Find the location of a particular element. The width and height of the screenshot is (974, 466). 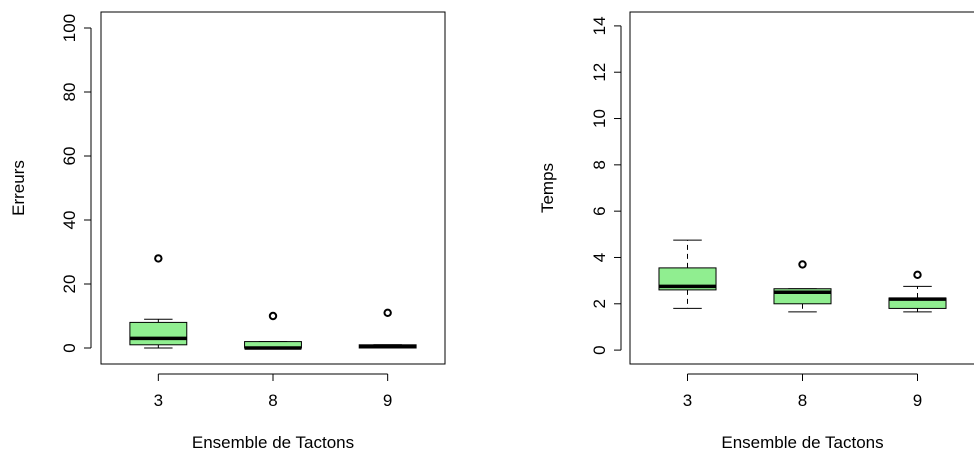

x-axis-title-2: Ensemble de Tactons is located at coordinates (802, 442).